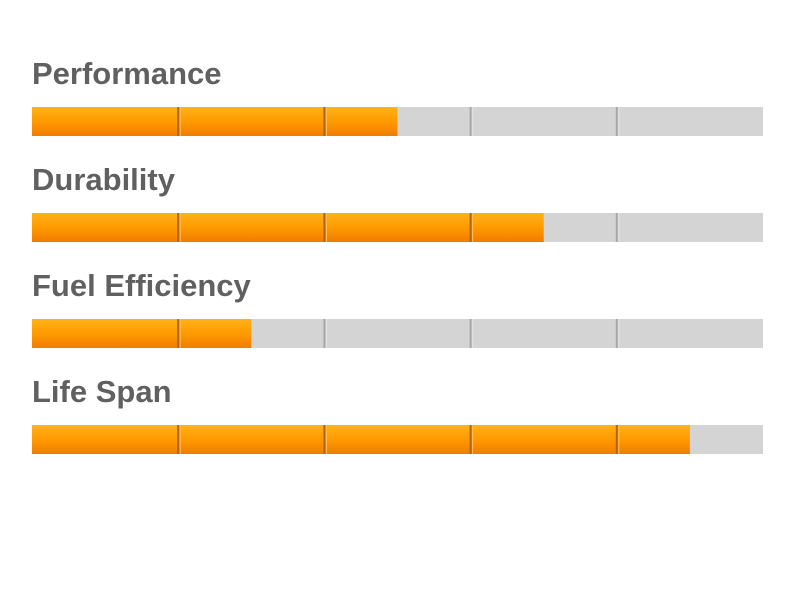  Describe the element at coordinates (104, 179) in the screenshot. I see `rating-label: Durability` at that location.